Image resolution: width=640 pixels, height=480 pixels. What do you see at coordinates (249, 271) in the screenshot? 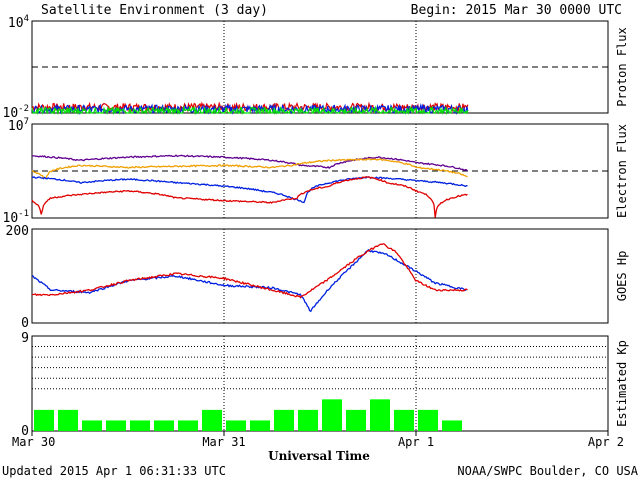
I see `goes-hp-series-red` at bounding box center [249, 271].